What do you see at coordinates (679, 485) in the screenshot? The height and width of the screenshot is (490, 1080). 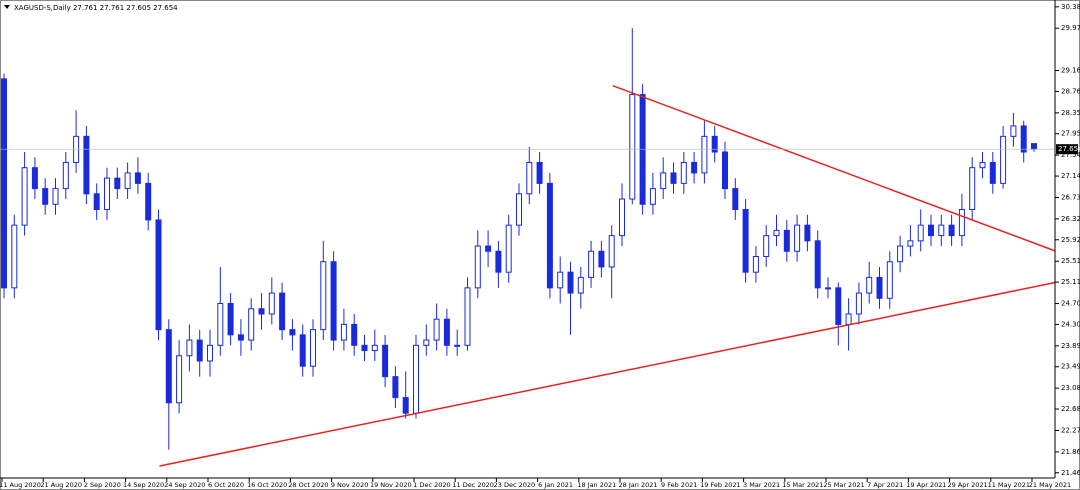 I see `x-tick-label: 9 Feb 2021` at bounding box center [679, 485].